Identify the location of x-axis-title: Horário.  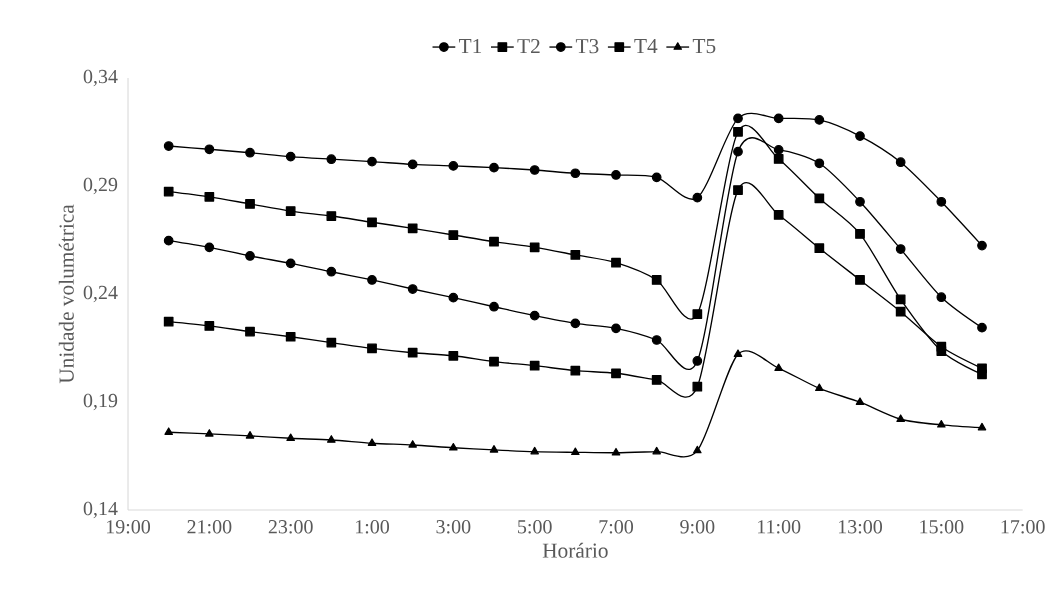
(575, 550).